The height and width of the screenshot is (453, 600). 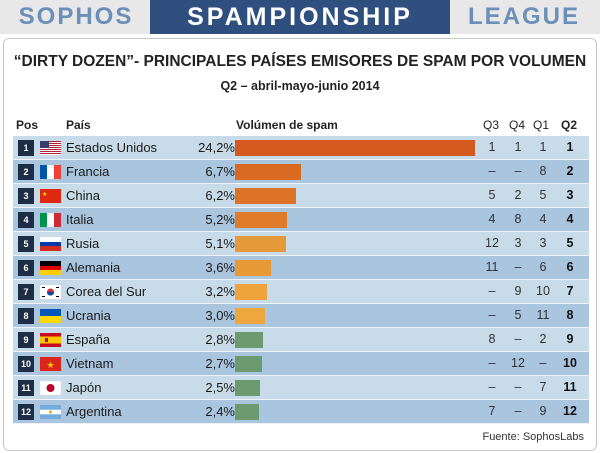 What do you see at coordinates (26, 292) in the screenshot?
I see `rank-badge: 7` at bounding box center [26, 292].